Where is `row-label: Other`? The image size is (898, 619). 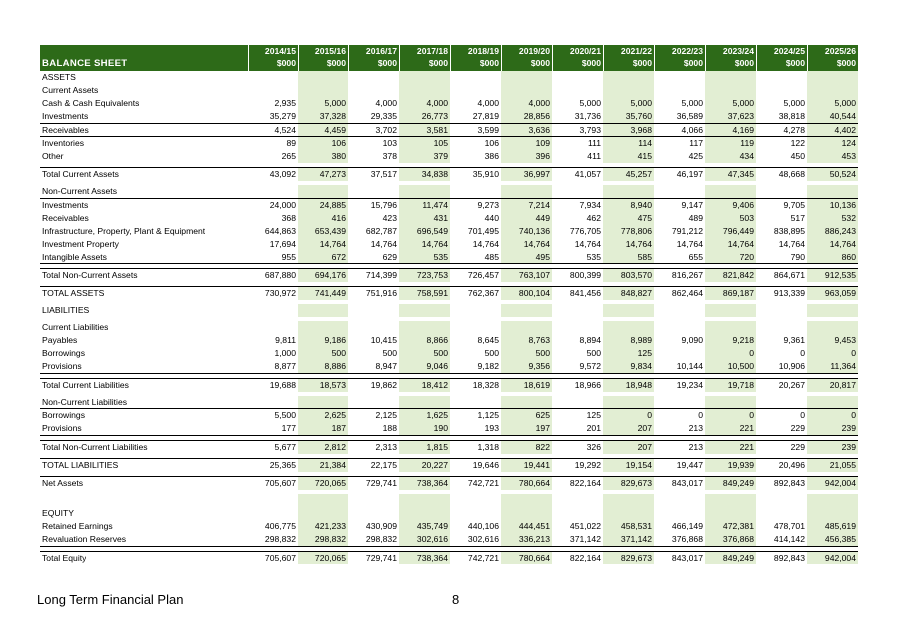 row-label: Other is located at coordinates (53, 156).